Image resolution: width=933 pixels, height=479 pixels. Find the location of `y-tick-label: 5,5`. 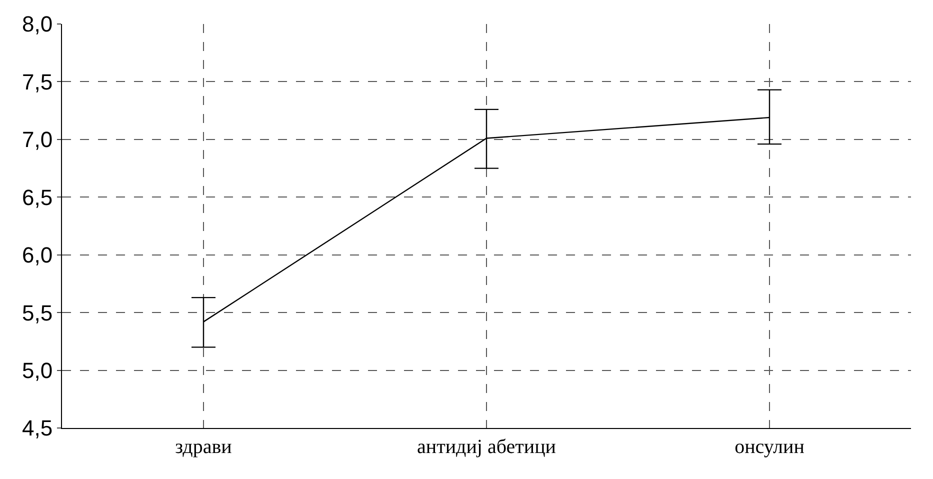

y-tick-label: 5,5 is located at coordinates (37, 313).